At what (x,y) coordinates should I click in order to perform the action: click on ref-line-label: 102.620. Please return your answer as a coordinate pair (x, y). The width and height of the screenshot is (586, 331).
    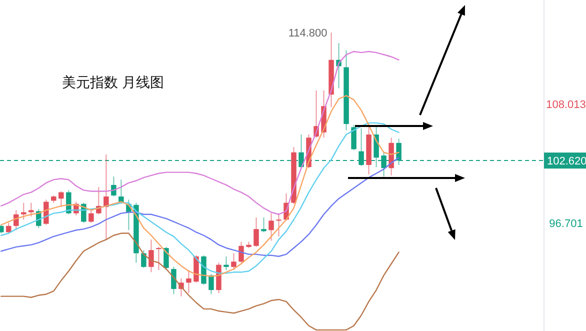
    Looking at the image, I should click on (566, 162).